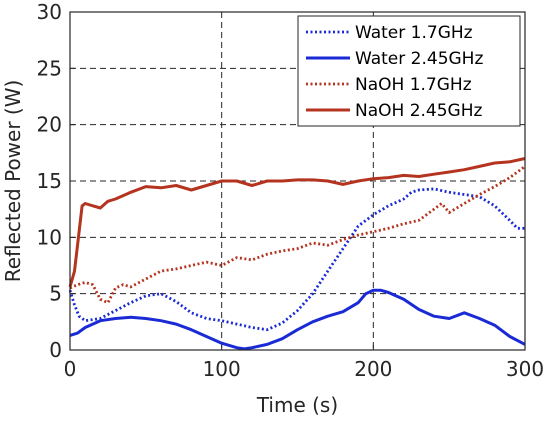 The image size is (550, 422). Describe the element at coordinates (297, 405) in the screenshot. I see `x-axis-label: Time (s)` at that location.